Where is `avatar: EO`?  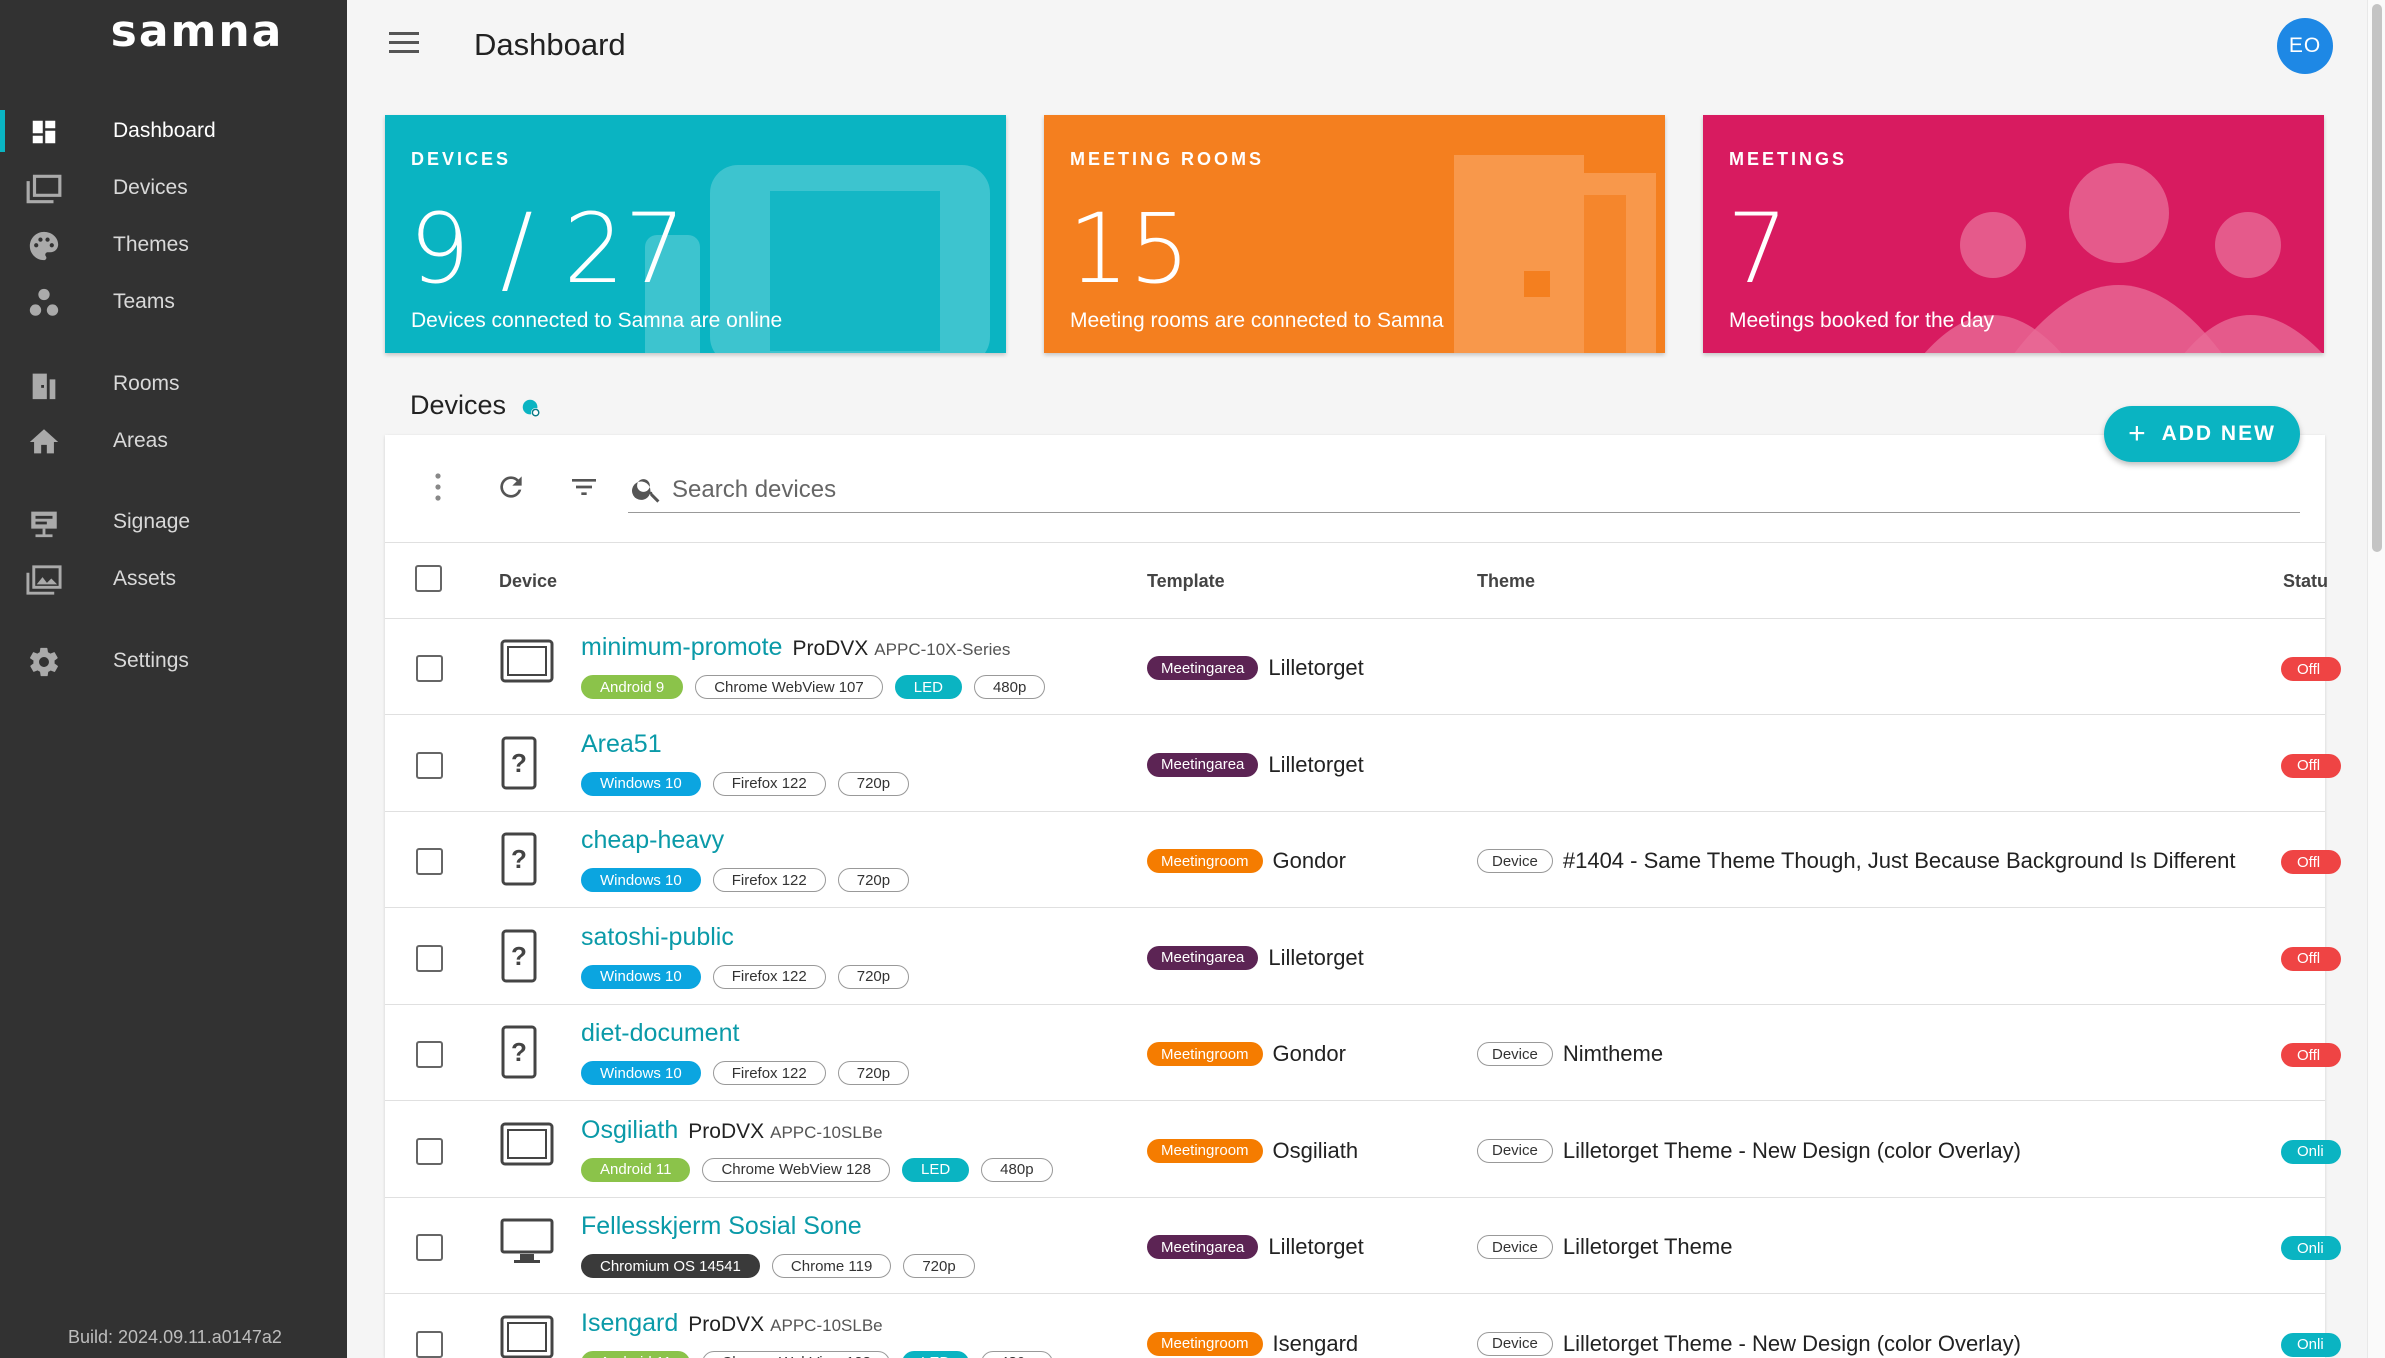
avatar: EO is located at coordinates (2305, 46).